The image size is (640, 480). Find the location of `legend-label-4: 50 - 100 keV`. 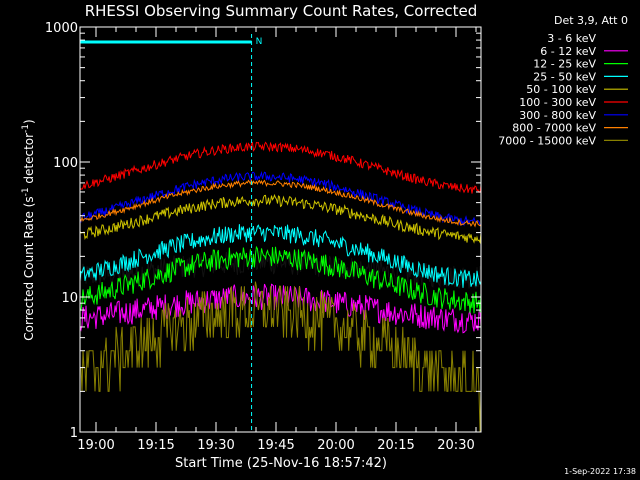

legend-label-4: 50 - 100 keV is located at coordinates (561, 89).